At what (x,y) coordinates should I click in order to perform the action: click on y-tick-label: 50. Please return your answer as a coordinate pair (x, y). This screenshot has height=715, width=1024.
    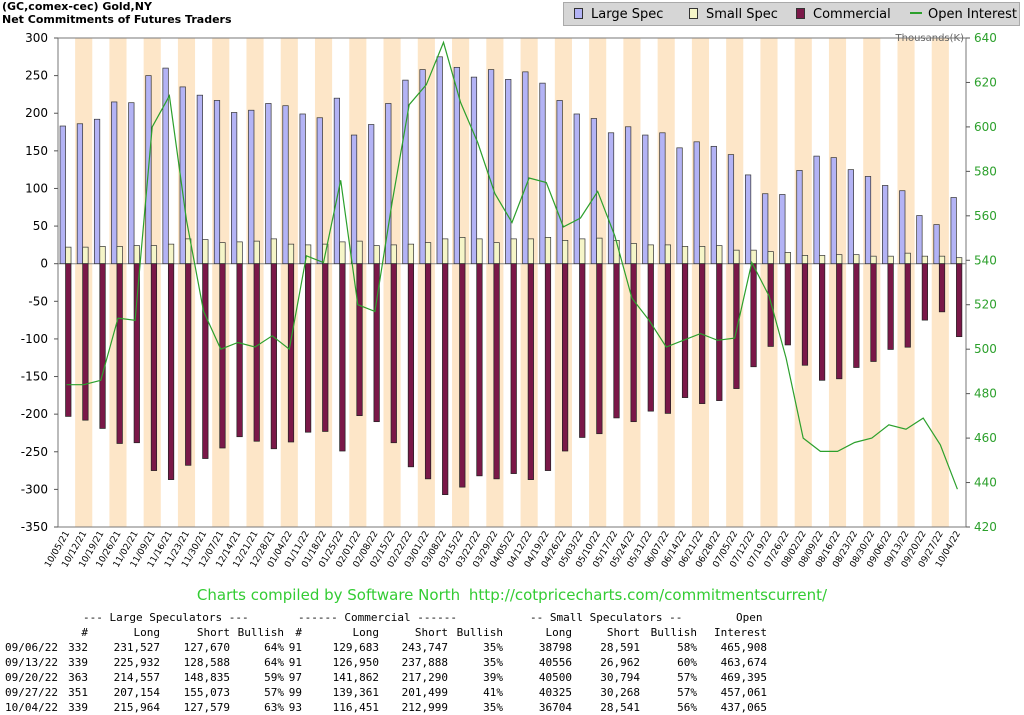
    Looking at the image, I should click on (40, 226).